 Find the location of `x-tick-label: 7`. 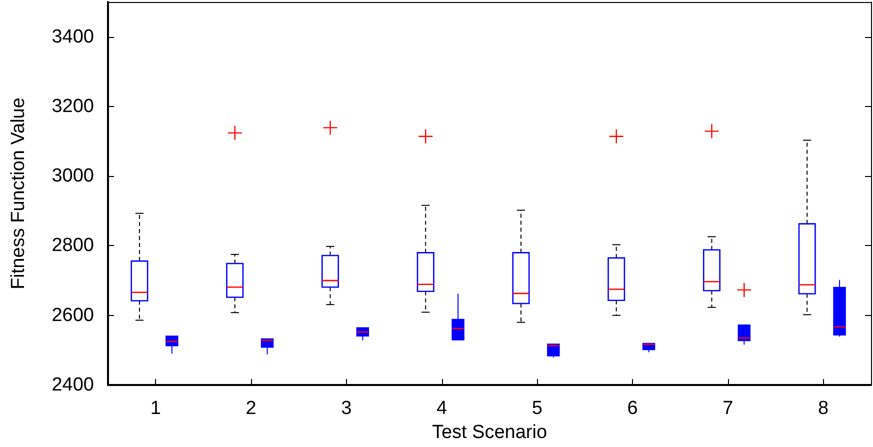

x-tick-label: 7 is located at coordinates (728, 408).